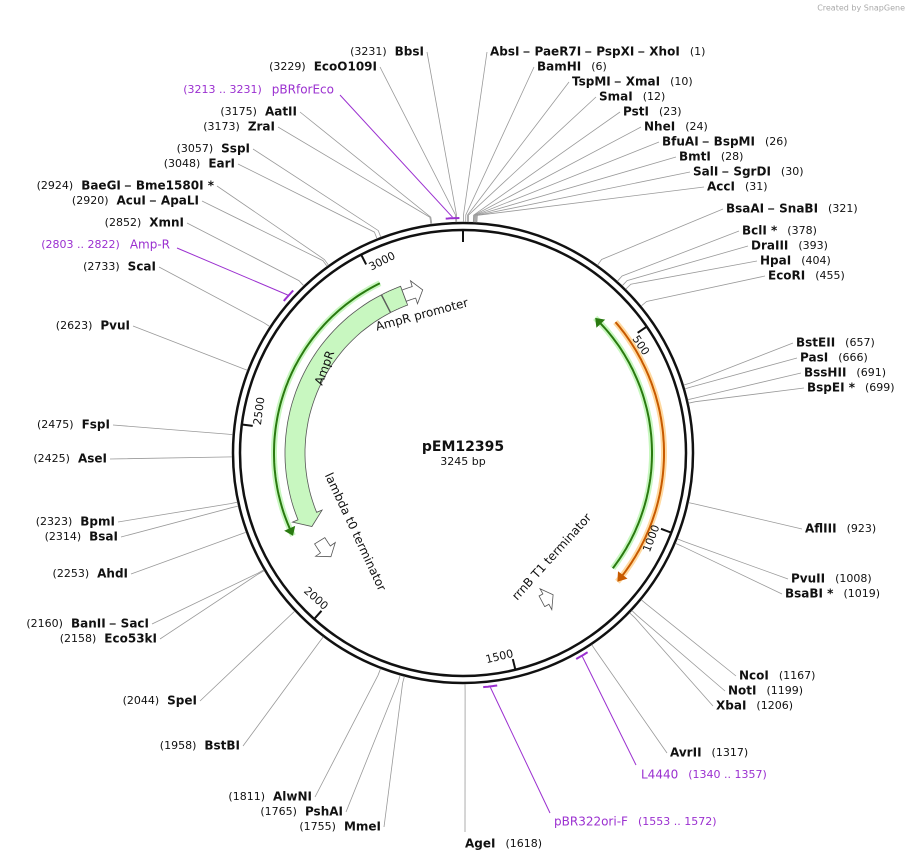  Describe the element at coordinates (382, 261) in the screenshot. I see `tick-label: 3000` at that location.